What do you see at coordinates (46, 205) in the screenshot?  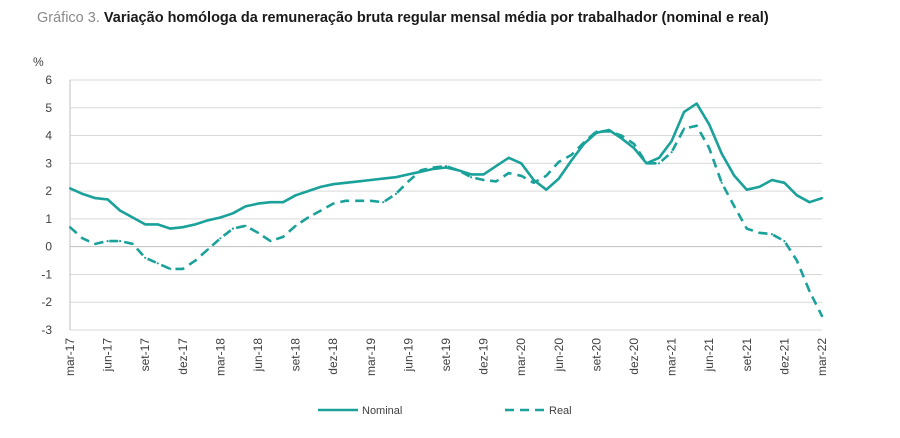 I see `y-axis-ticks: 6 5 4 3 2 1 0 -1 -2 -3` at bounding box center [46, 205].